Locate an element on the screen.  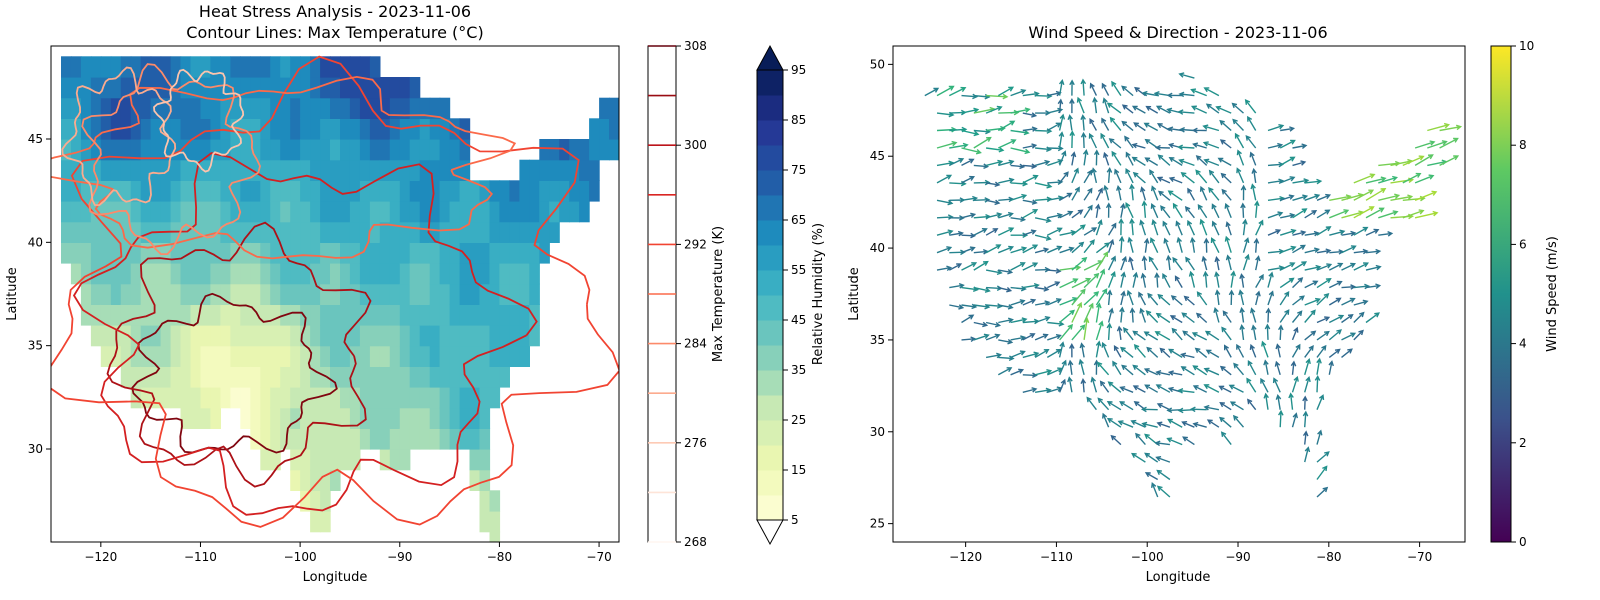
heat-chart-subtitle: Contour Lines: Max Temperature (°C) is located at coordinates (334, 32).